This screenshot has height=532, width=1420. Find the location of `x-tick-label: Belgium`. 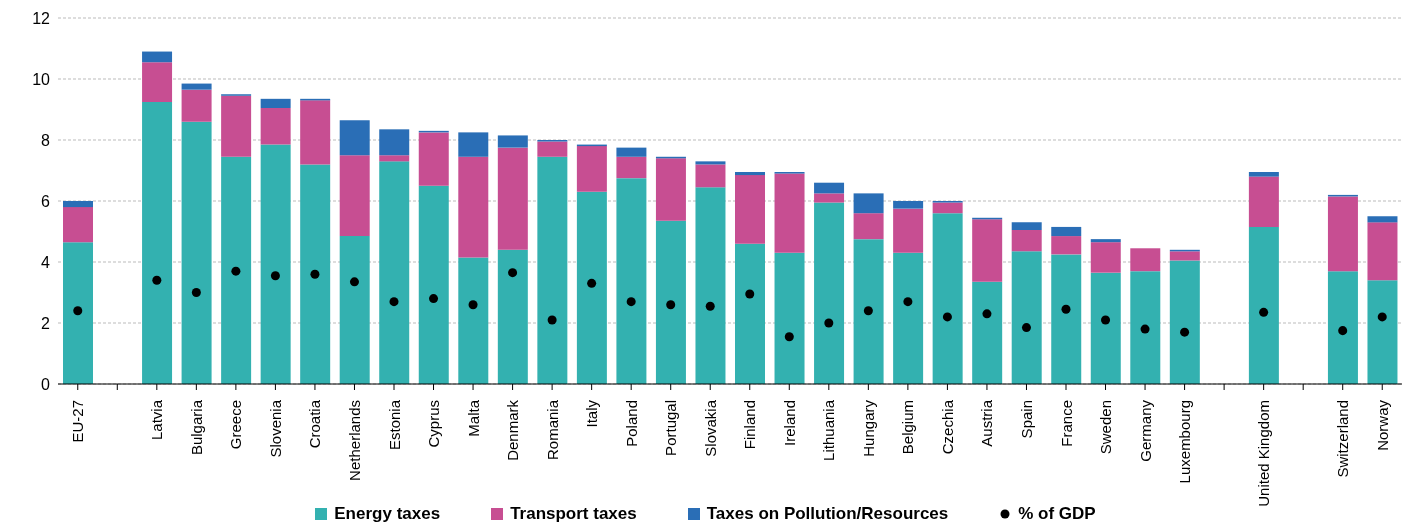

x-tick-label: Belgium is located at coordinates (908, 427).